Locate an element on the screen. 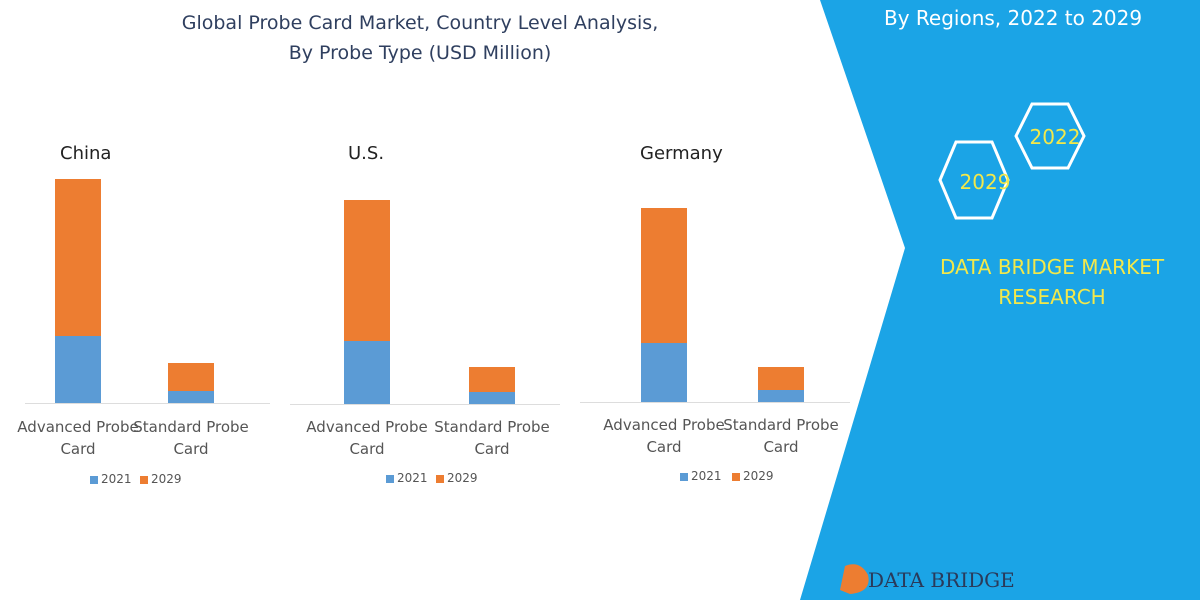  hexagon-label: 2022 is located at coordinates (1055, 137).